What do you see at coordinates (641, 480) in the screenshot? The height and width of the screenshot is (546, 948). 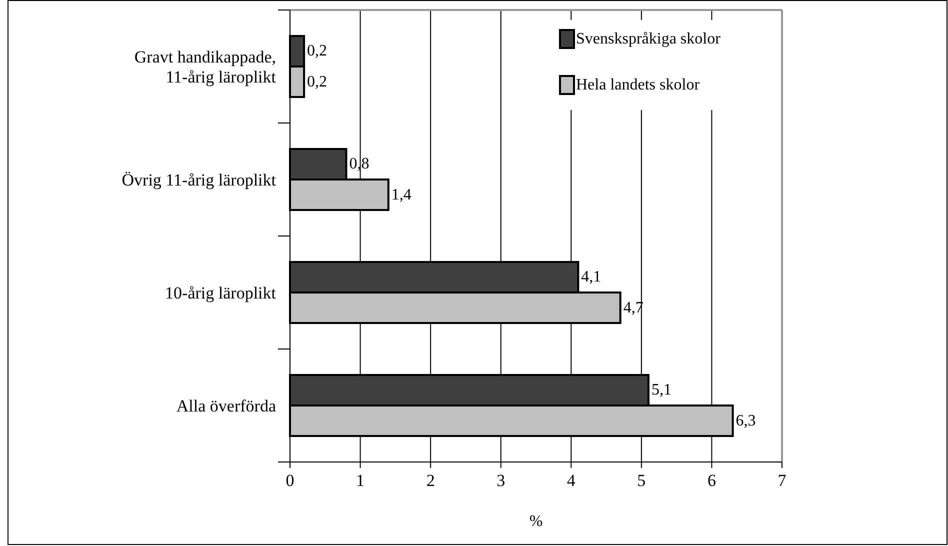 I see `x-tick-label: 5` at bounding box center [641, 480].